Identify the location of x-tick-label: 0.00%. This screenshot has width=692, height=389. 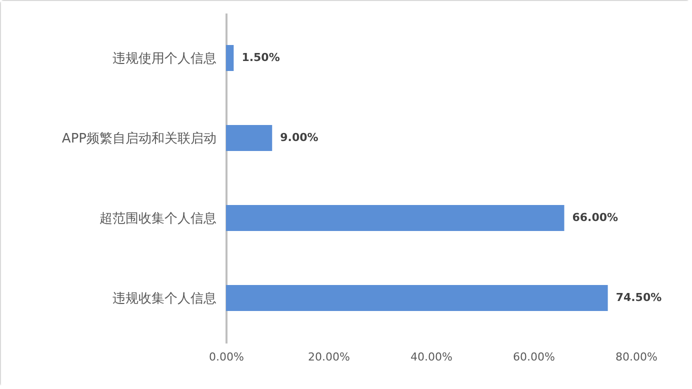
(226, 357).